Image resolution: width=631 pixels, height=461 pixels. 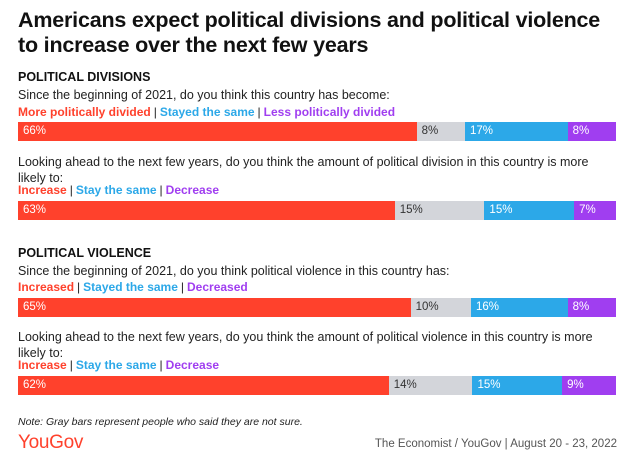 What do you see at coordinates (589, 385) in the screenshot?
I see `bar-segment: 9%` at bounding box center [589, 385].